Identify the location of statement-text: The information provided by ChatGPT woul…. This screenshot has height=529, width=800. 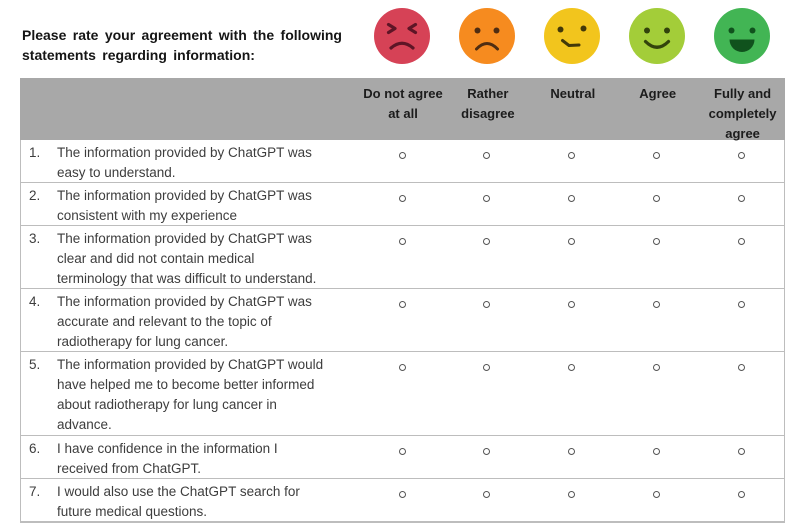
(190, 394).